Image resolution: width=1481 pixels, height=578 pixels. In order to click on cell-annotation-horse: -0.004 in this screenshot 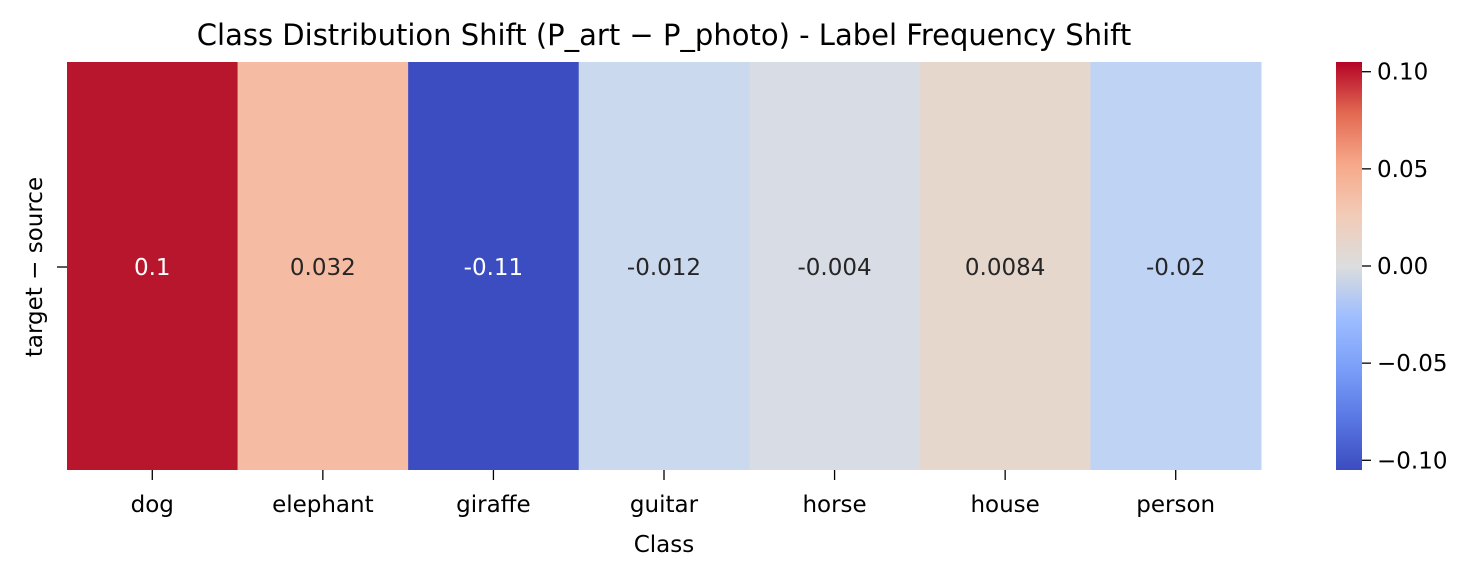, I will do `click(834, 268)`.